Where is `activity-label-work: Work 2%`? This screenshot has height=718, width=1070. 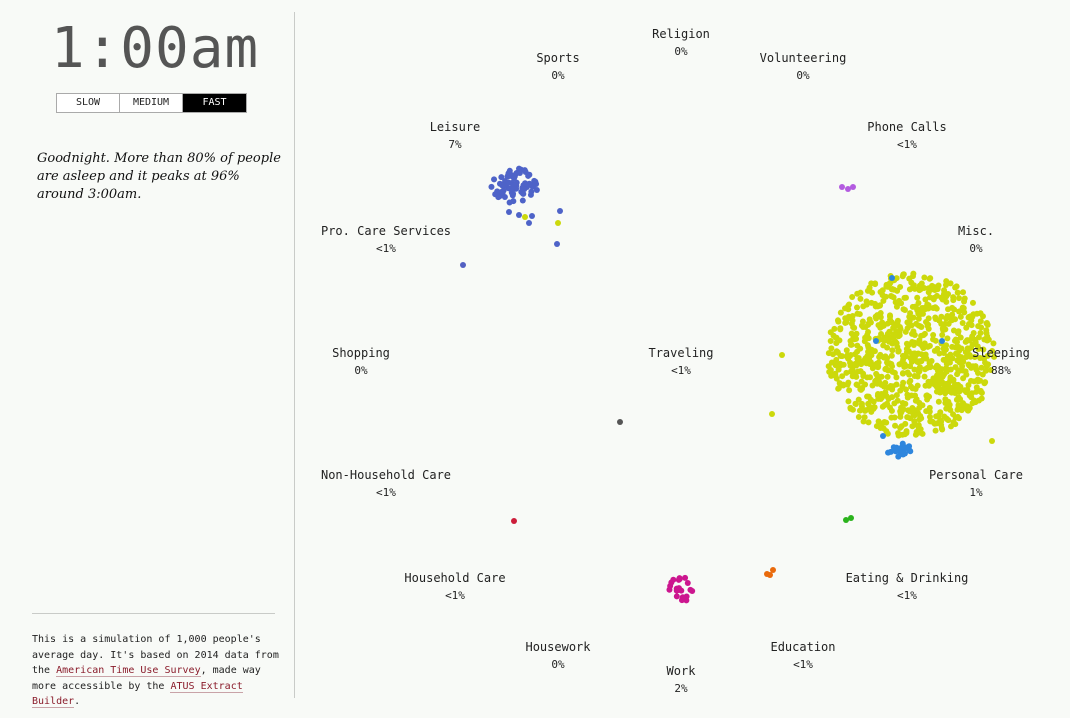
activity-label-work: Work 2% is located at coordinates (681, 680).